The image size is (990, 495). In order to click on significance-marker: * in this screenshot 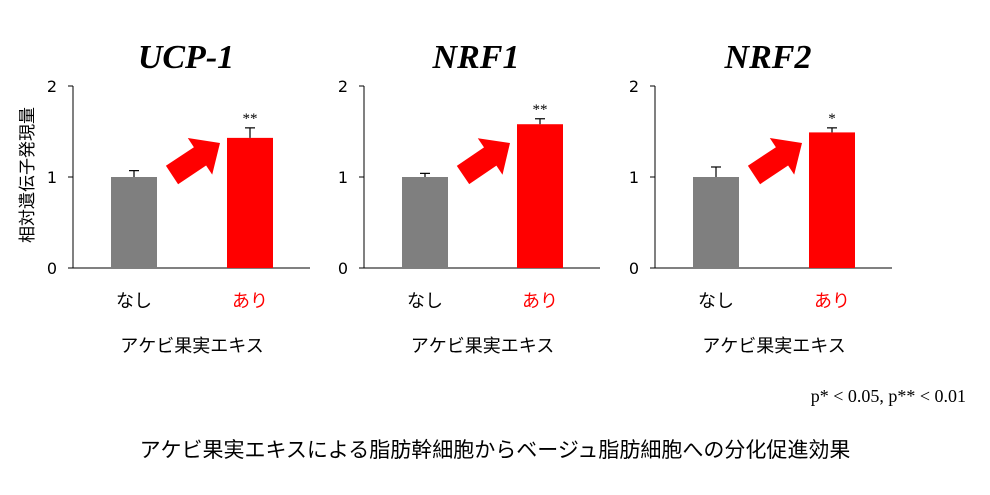, I will do `click(832, 119)`.